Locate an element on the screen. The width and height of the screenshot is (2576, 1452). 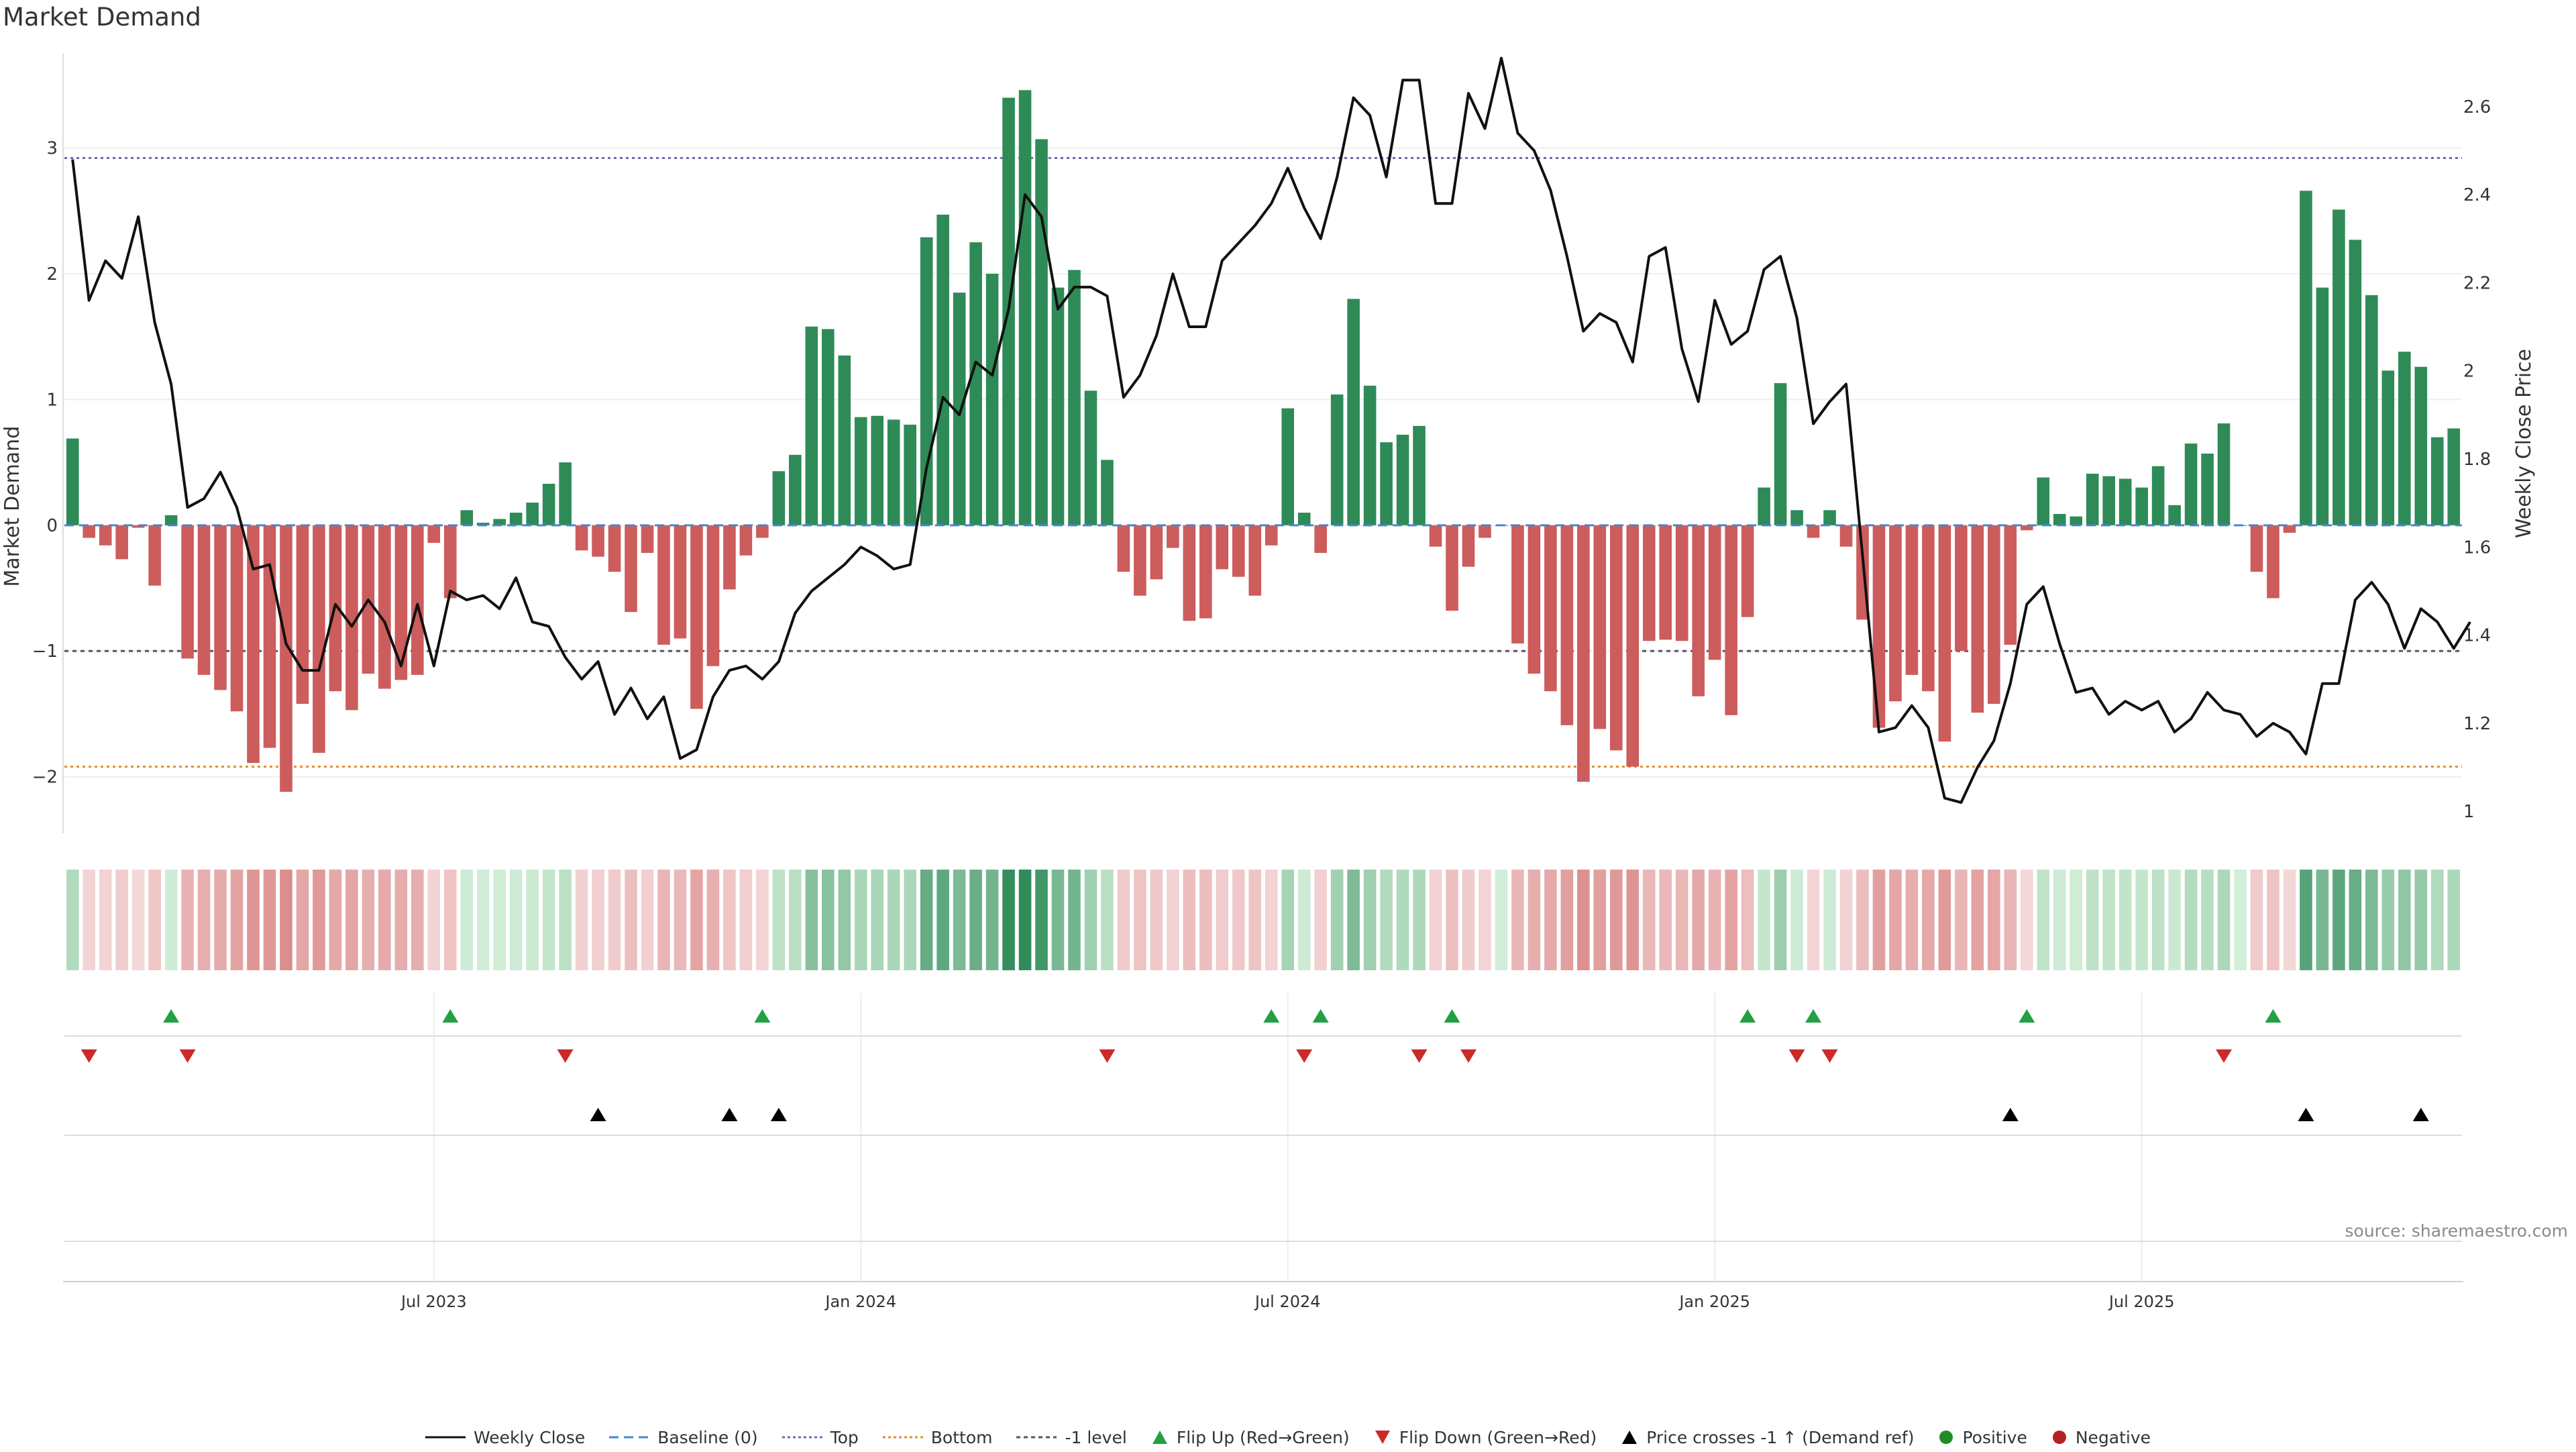
legend-price-cross: Price crosses -1 ↑ (Demand ref) is located at coordinates (1767, 1438).